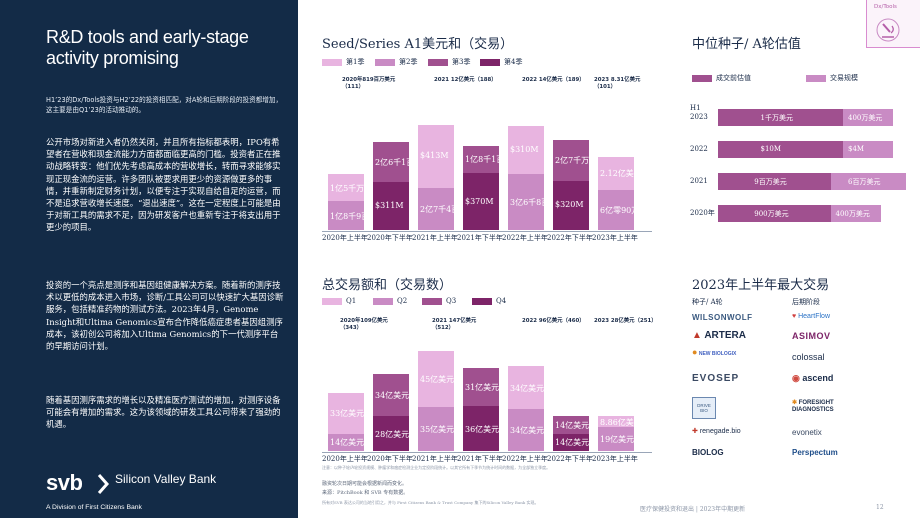 The width and height of the screenshot is (920, 518). What do you see at coordinates (436, 156) in the screenshot?
I see `seed-bar-2-第1季` at bounding box center [436, 156].